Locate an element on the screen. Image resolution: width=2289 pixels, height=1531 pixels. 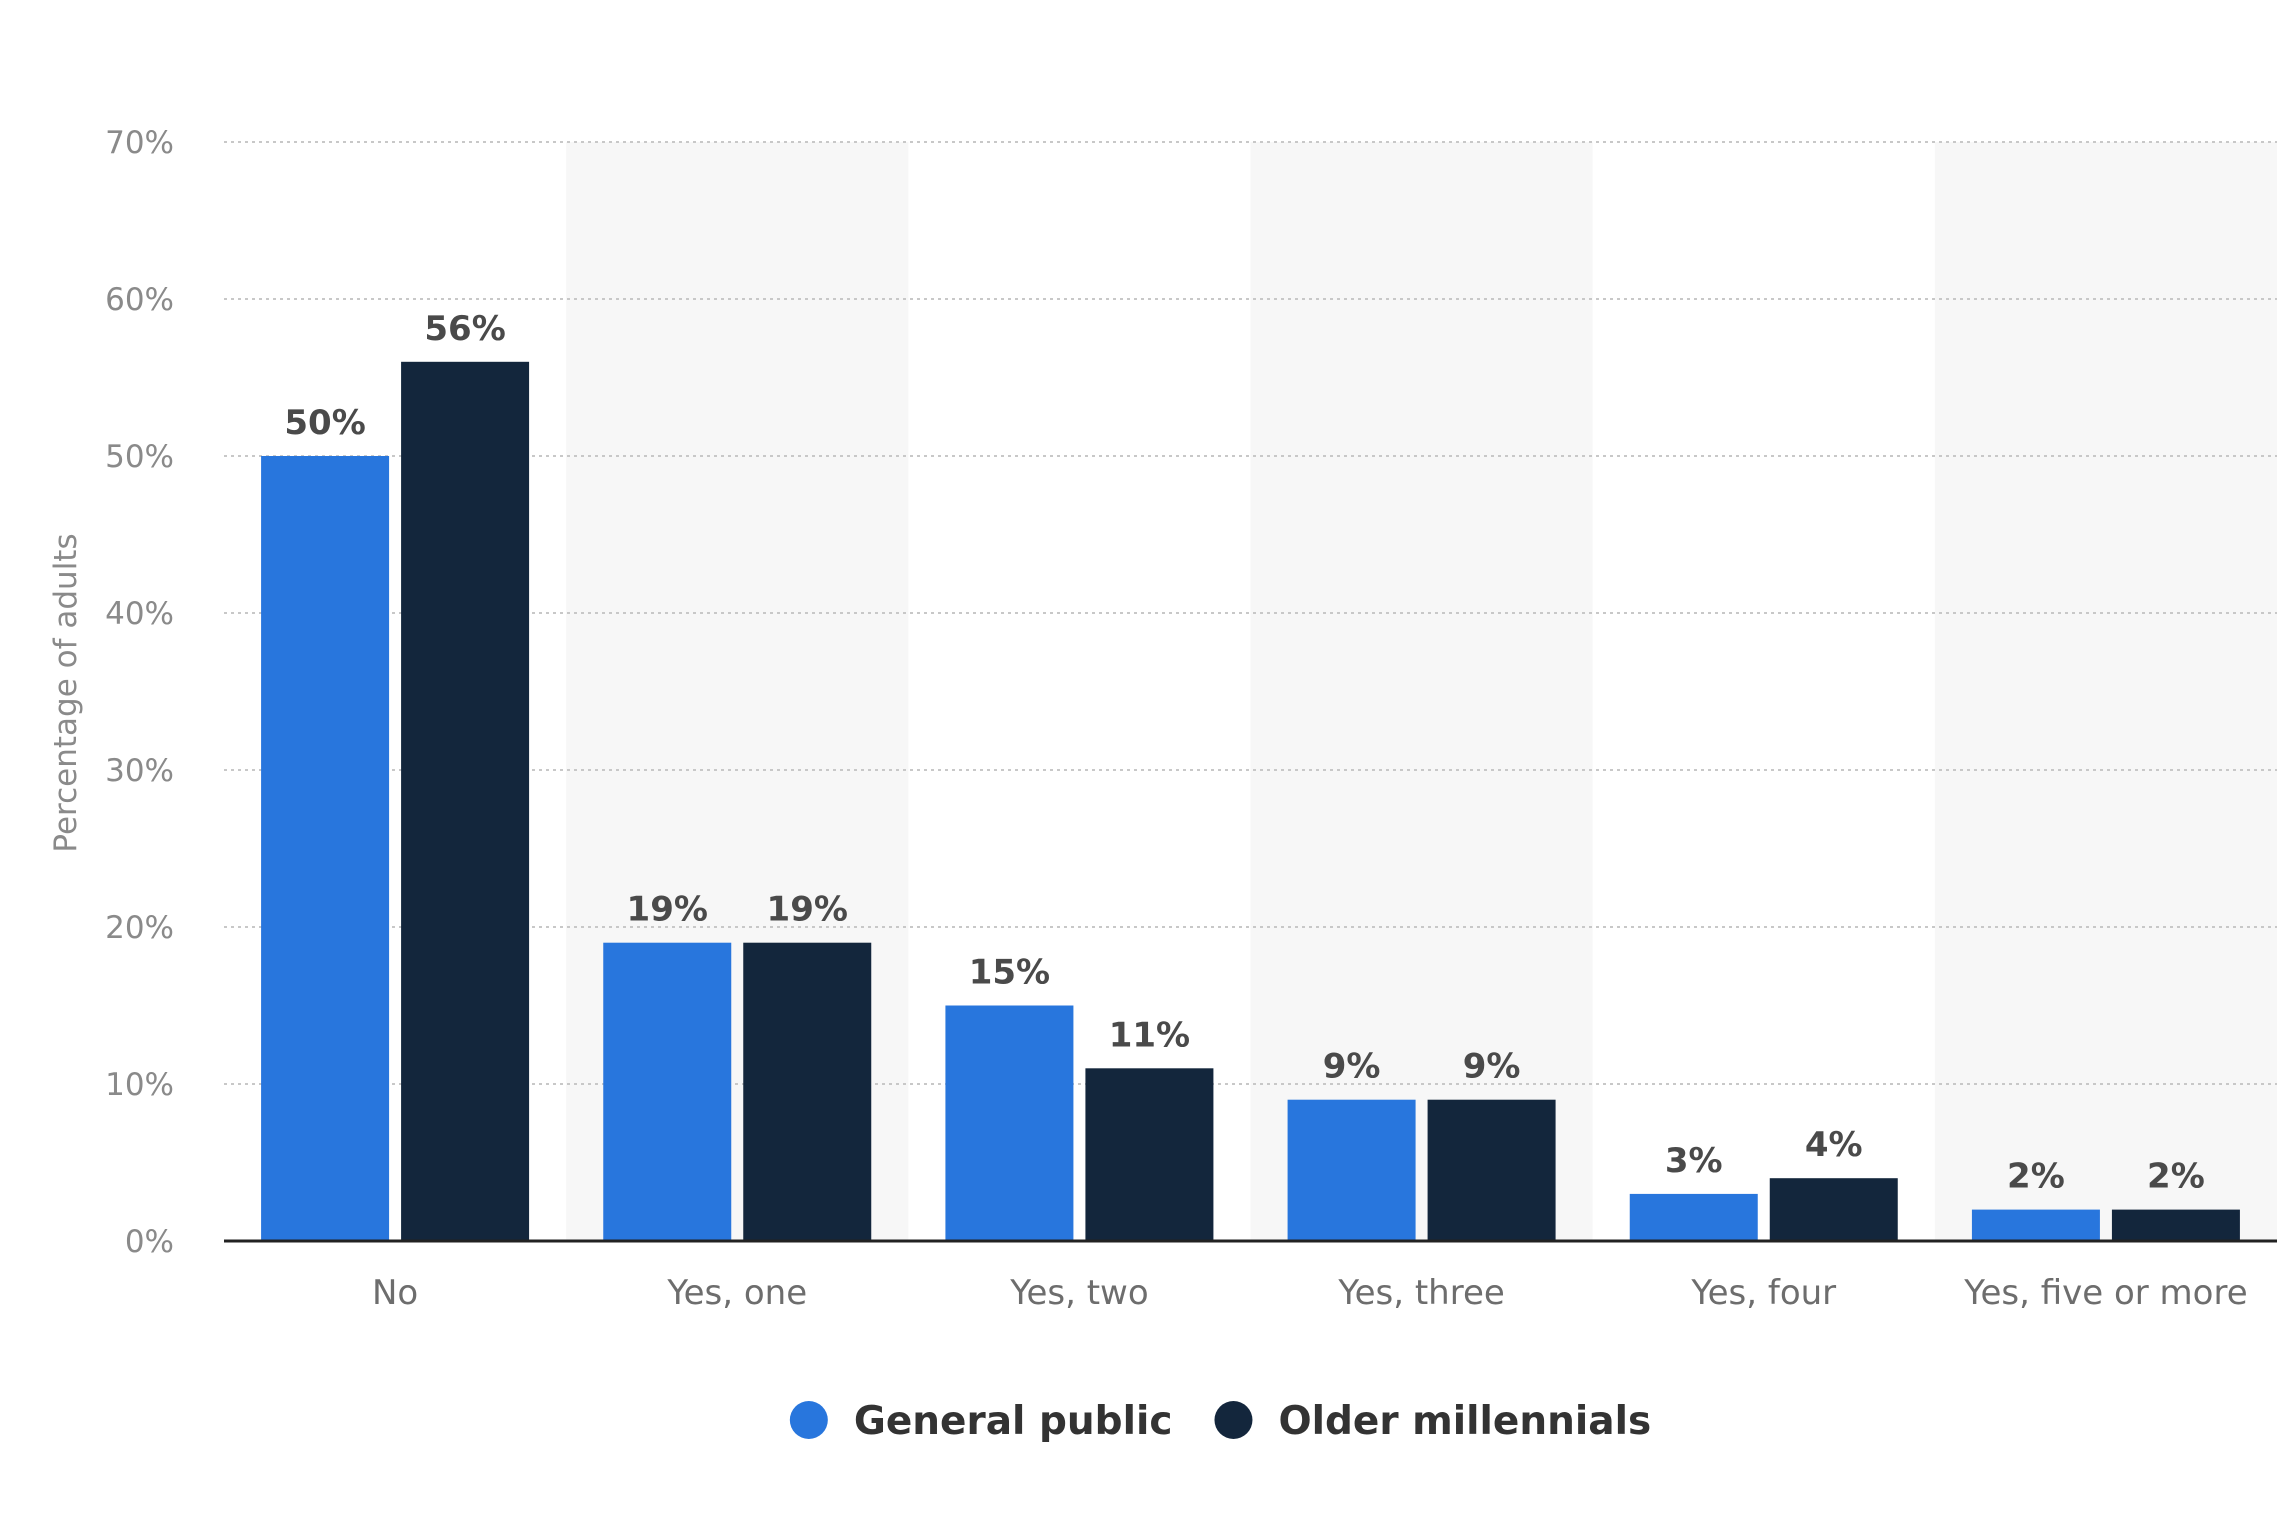
legend-label: Older millennials is located at coordinates (1464, 1421).